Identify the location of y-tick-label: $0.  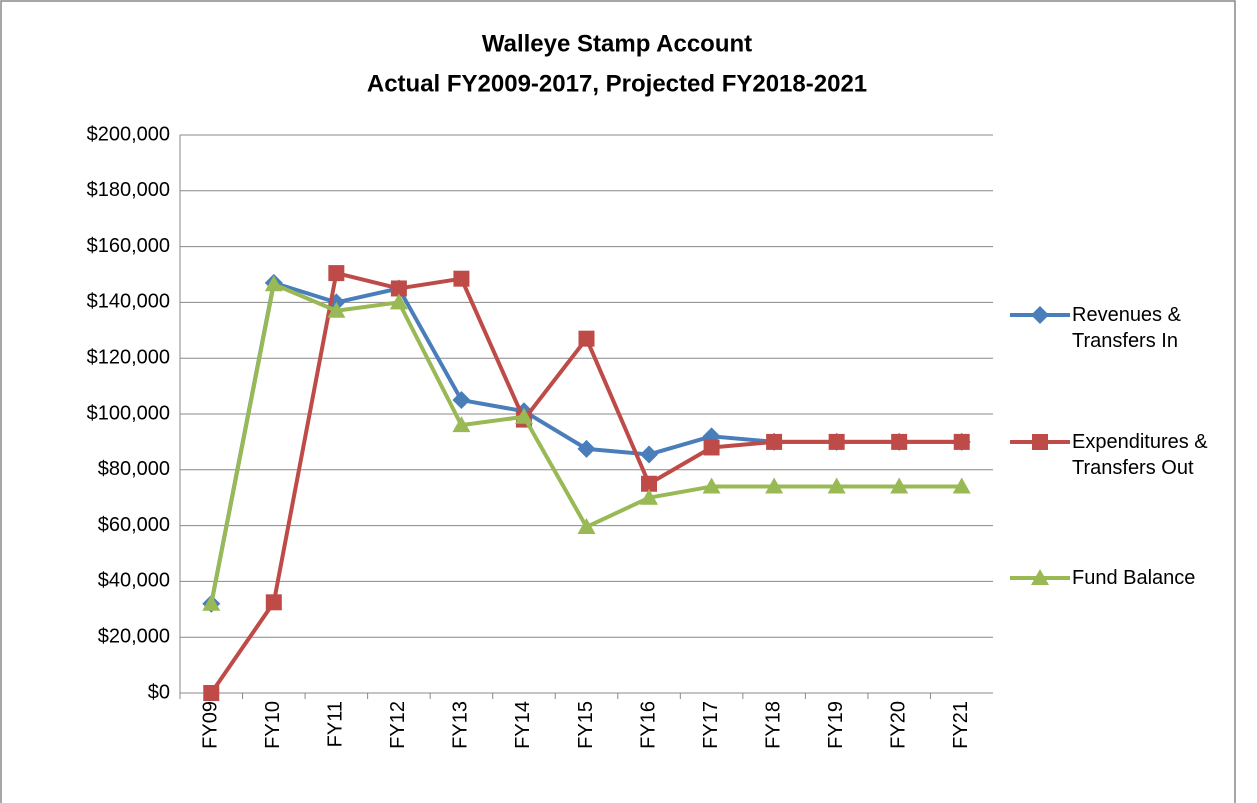
(159, 692).